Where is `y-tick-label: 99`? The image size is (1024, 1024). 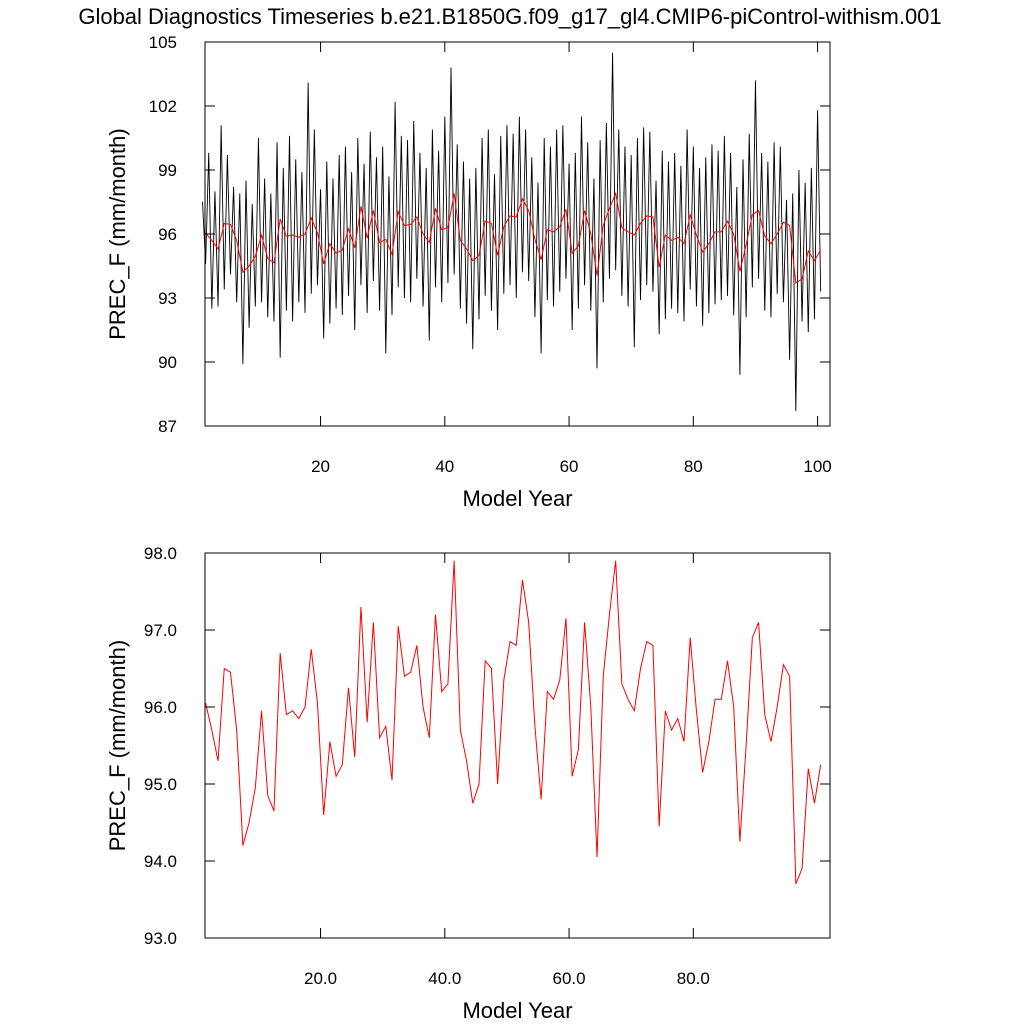 y-tick-label: 99 is located at coordinates (167, 170).